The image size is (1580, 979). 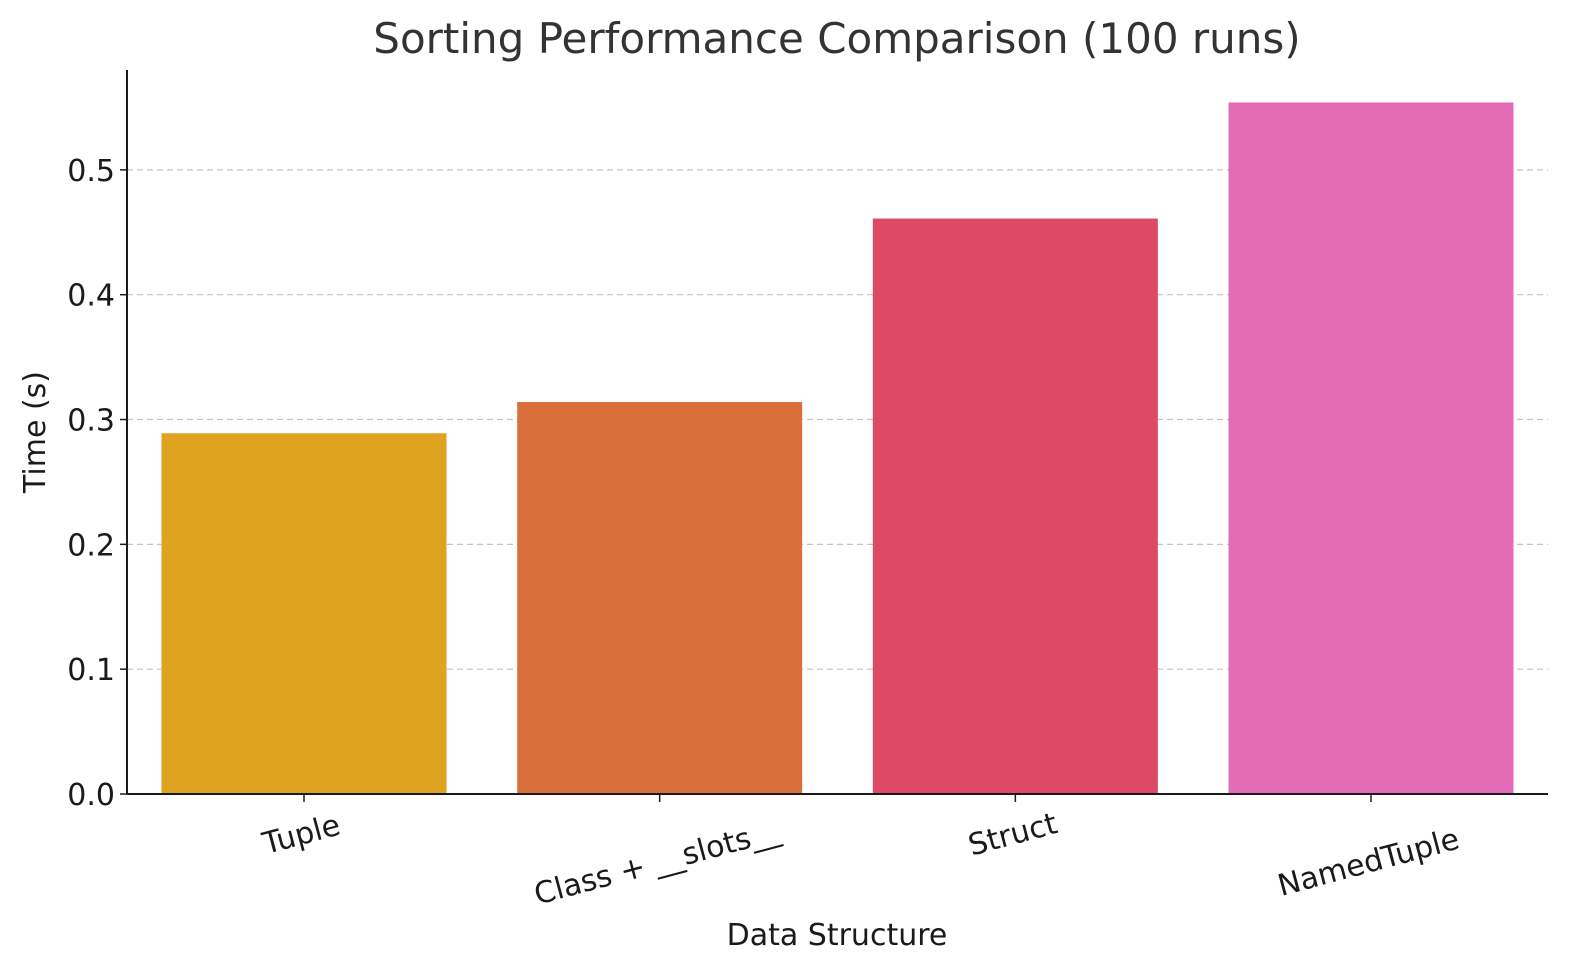 I want to click on y-tick-label: 0.3, so click(x=91, y=421).